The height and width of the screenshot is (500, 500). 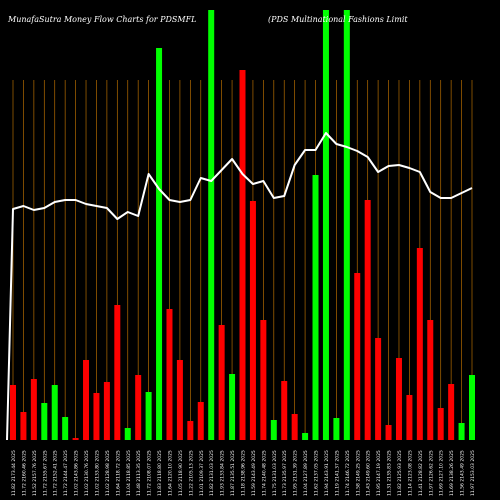 I want to click on x-tick-label: 11.48 2113.35 2025, so click(x=139, y=473).